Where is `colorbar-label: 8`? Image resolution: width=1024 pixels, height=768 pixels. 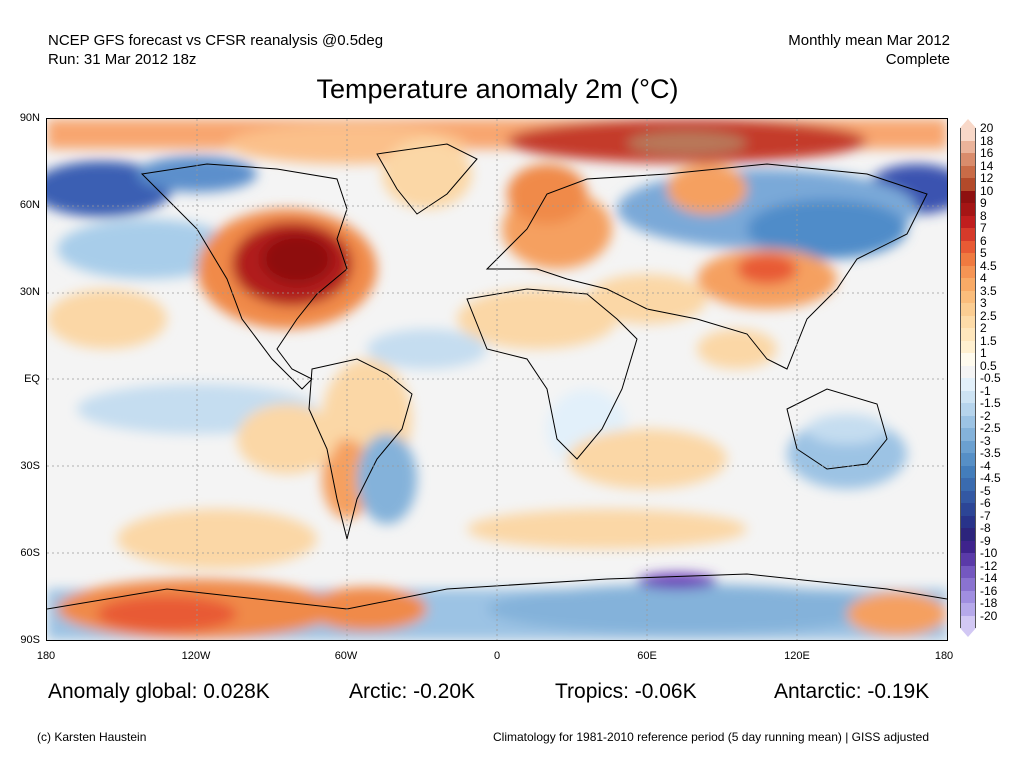
colorbar-label: 8 is located at coordinates (983, 215).